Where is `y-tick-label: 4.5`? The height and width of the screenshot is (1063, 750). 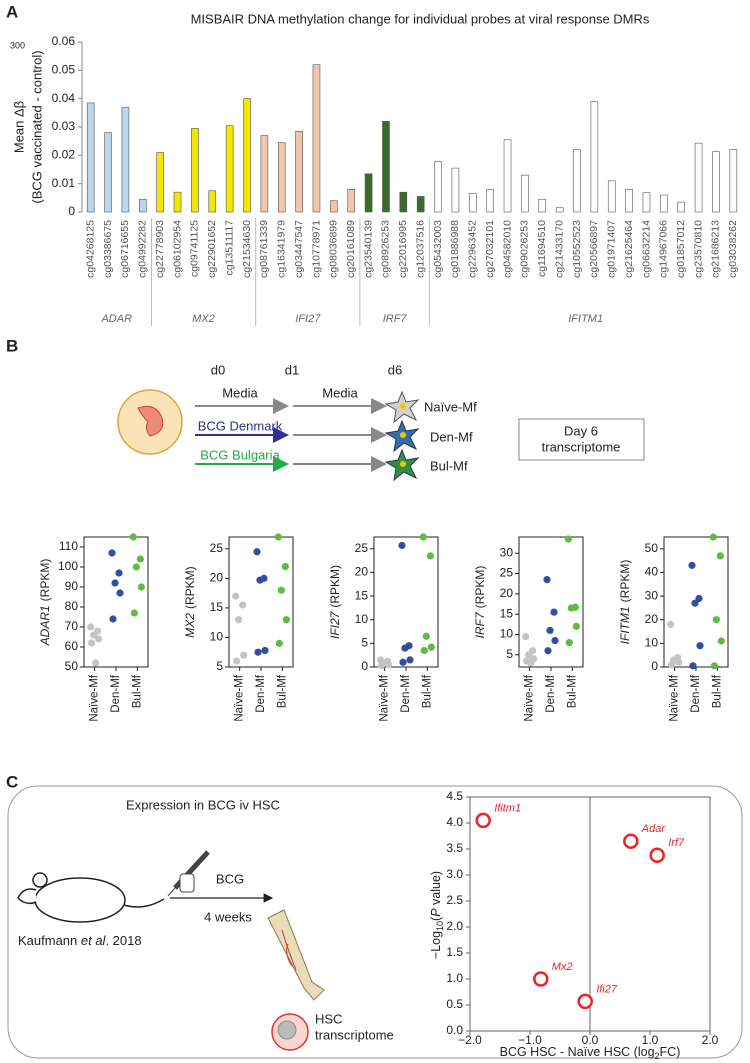
y-tick-label: 4.5 is located at coordinates (454, 796).